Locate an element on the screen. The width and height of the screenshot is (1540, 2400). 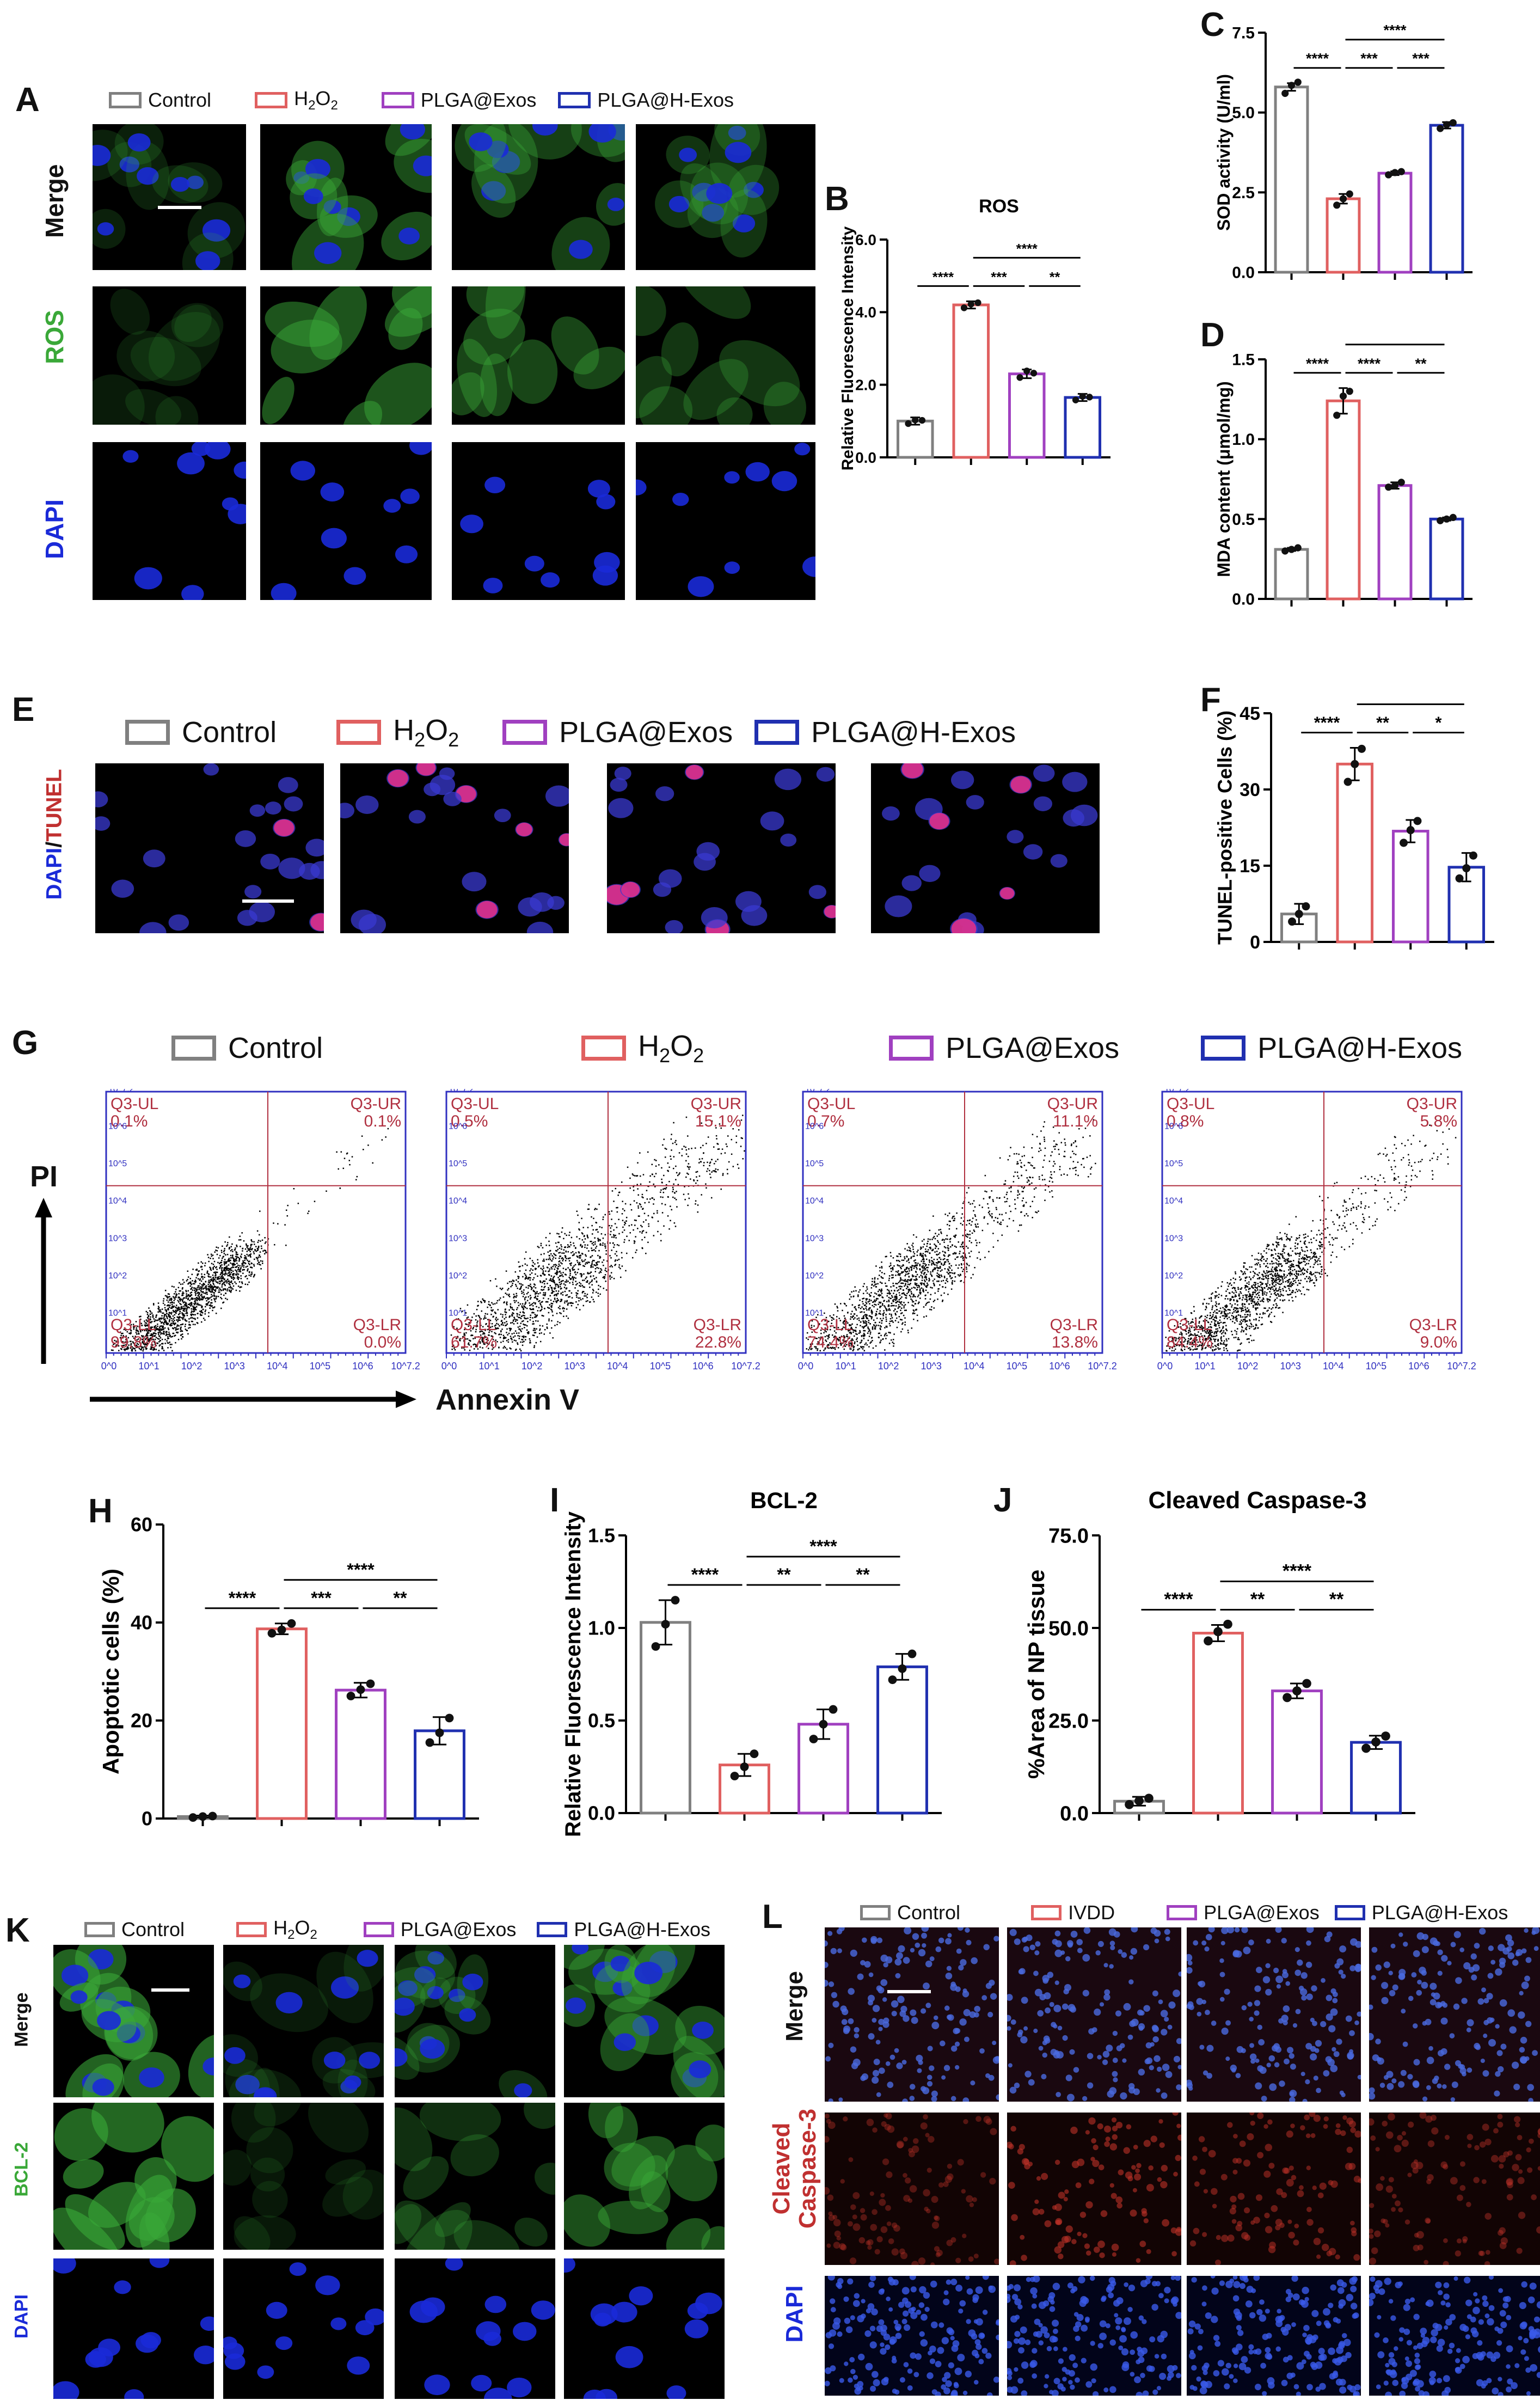
cell-body is located at coordinates (411, 302).